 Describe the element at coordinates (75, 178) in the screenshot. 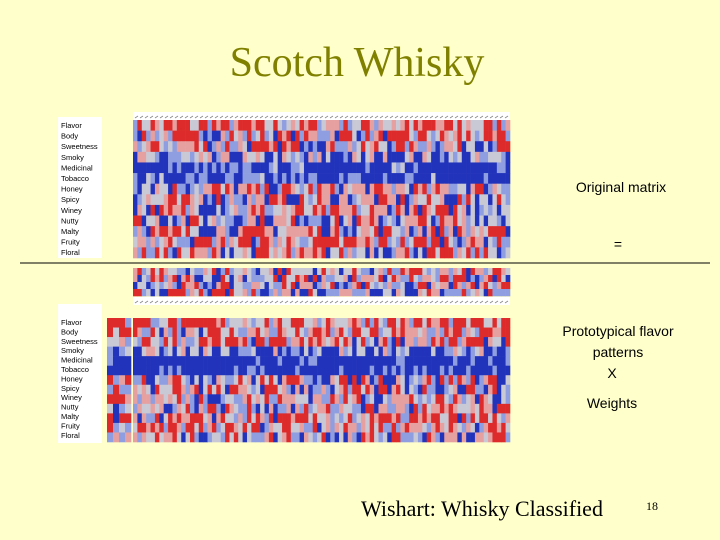

I see `row-label: Tobacco` at that location.